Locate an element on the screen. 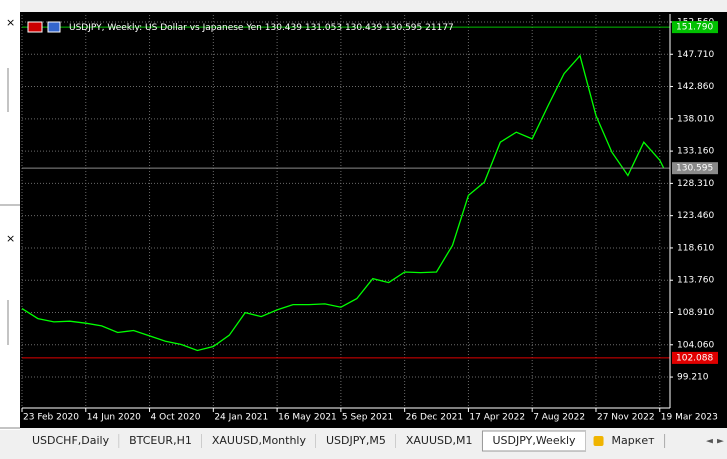 Image resolution: width=727 pixels, height=459 pixels. level-label: 151.790 is located at coordinates (694, 28).